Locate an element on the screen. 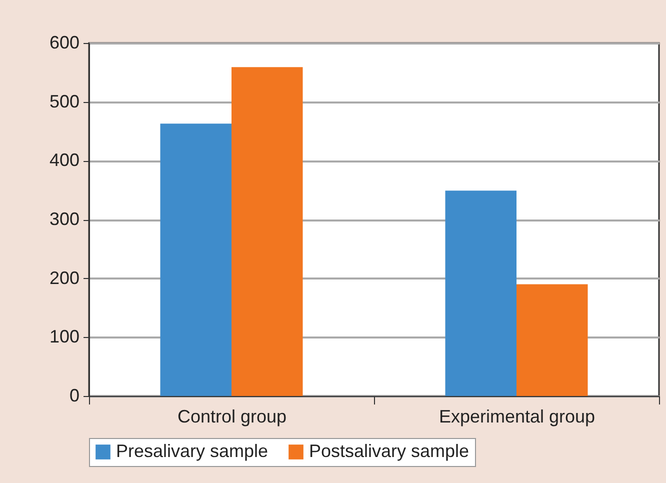  x-tick-label: Control group is located at coordinates (232, 416).